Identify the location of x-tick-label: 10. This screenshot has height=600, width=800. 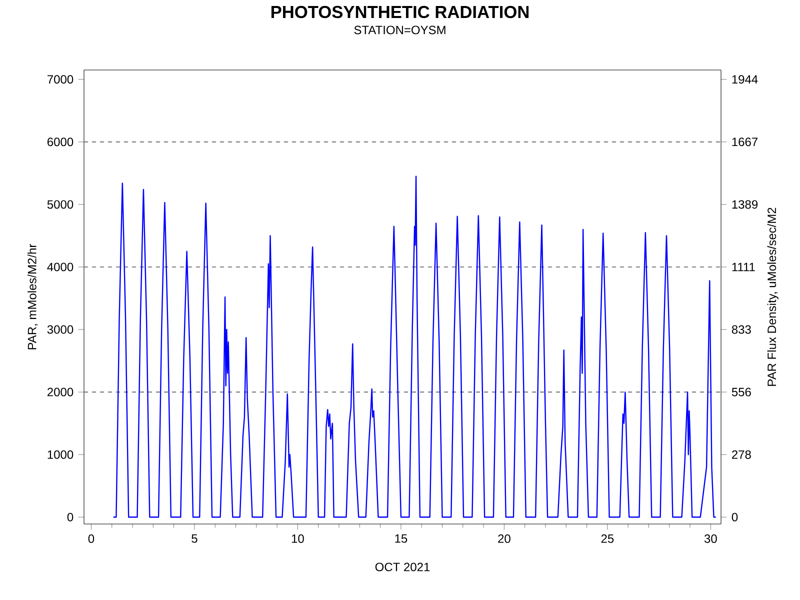
(298, 538).